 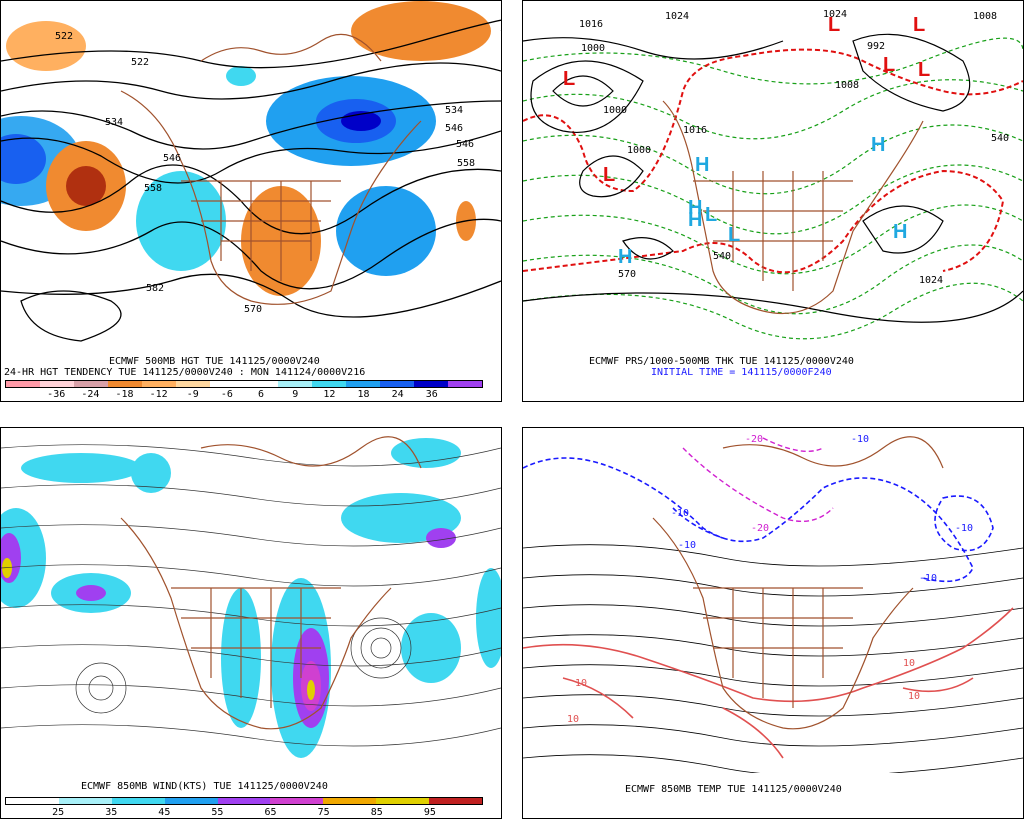 I want to click on colorbar-label: 36, so click(x=431, y=394).